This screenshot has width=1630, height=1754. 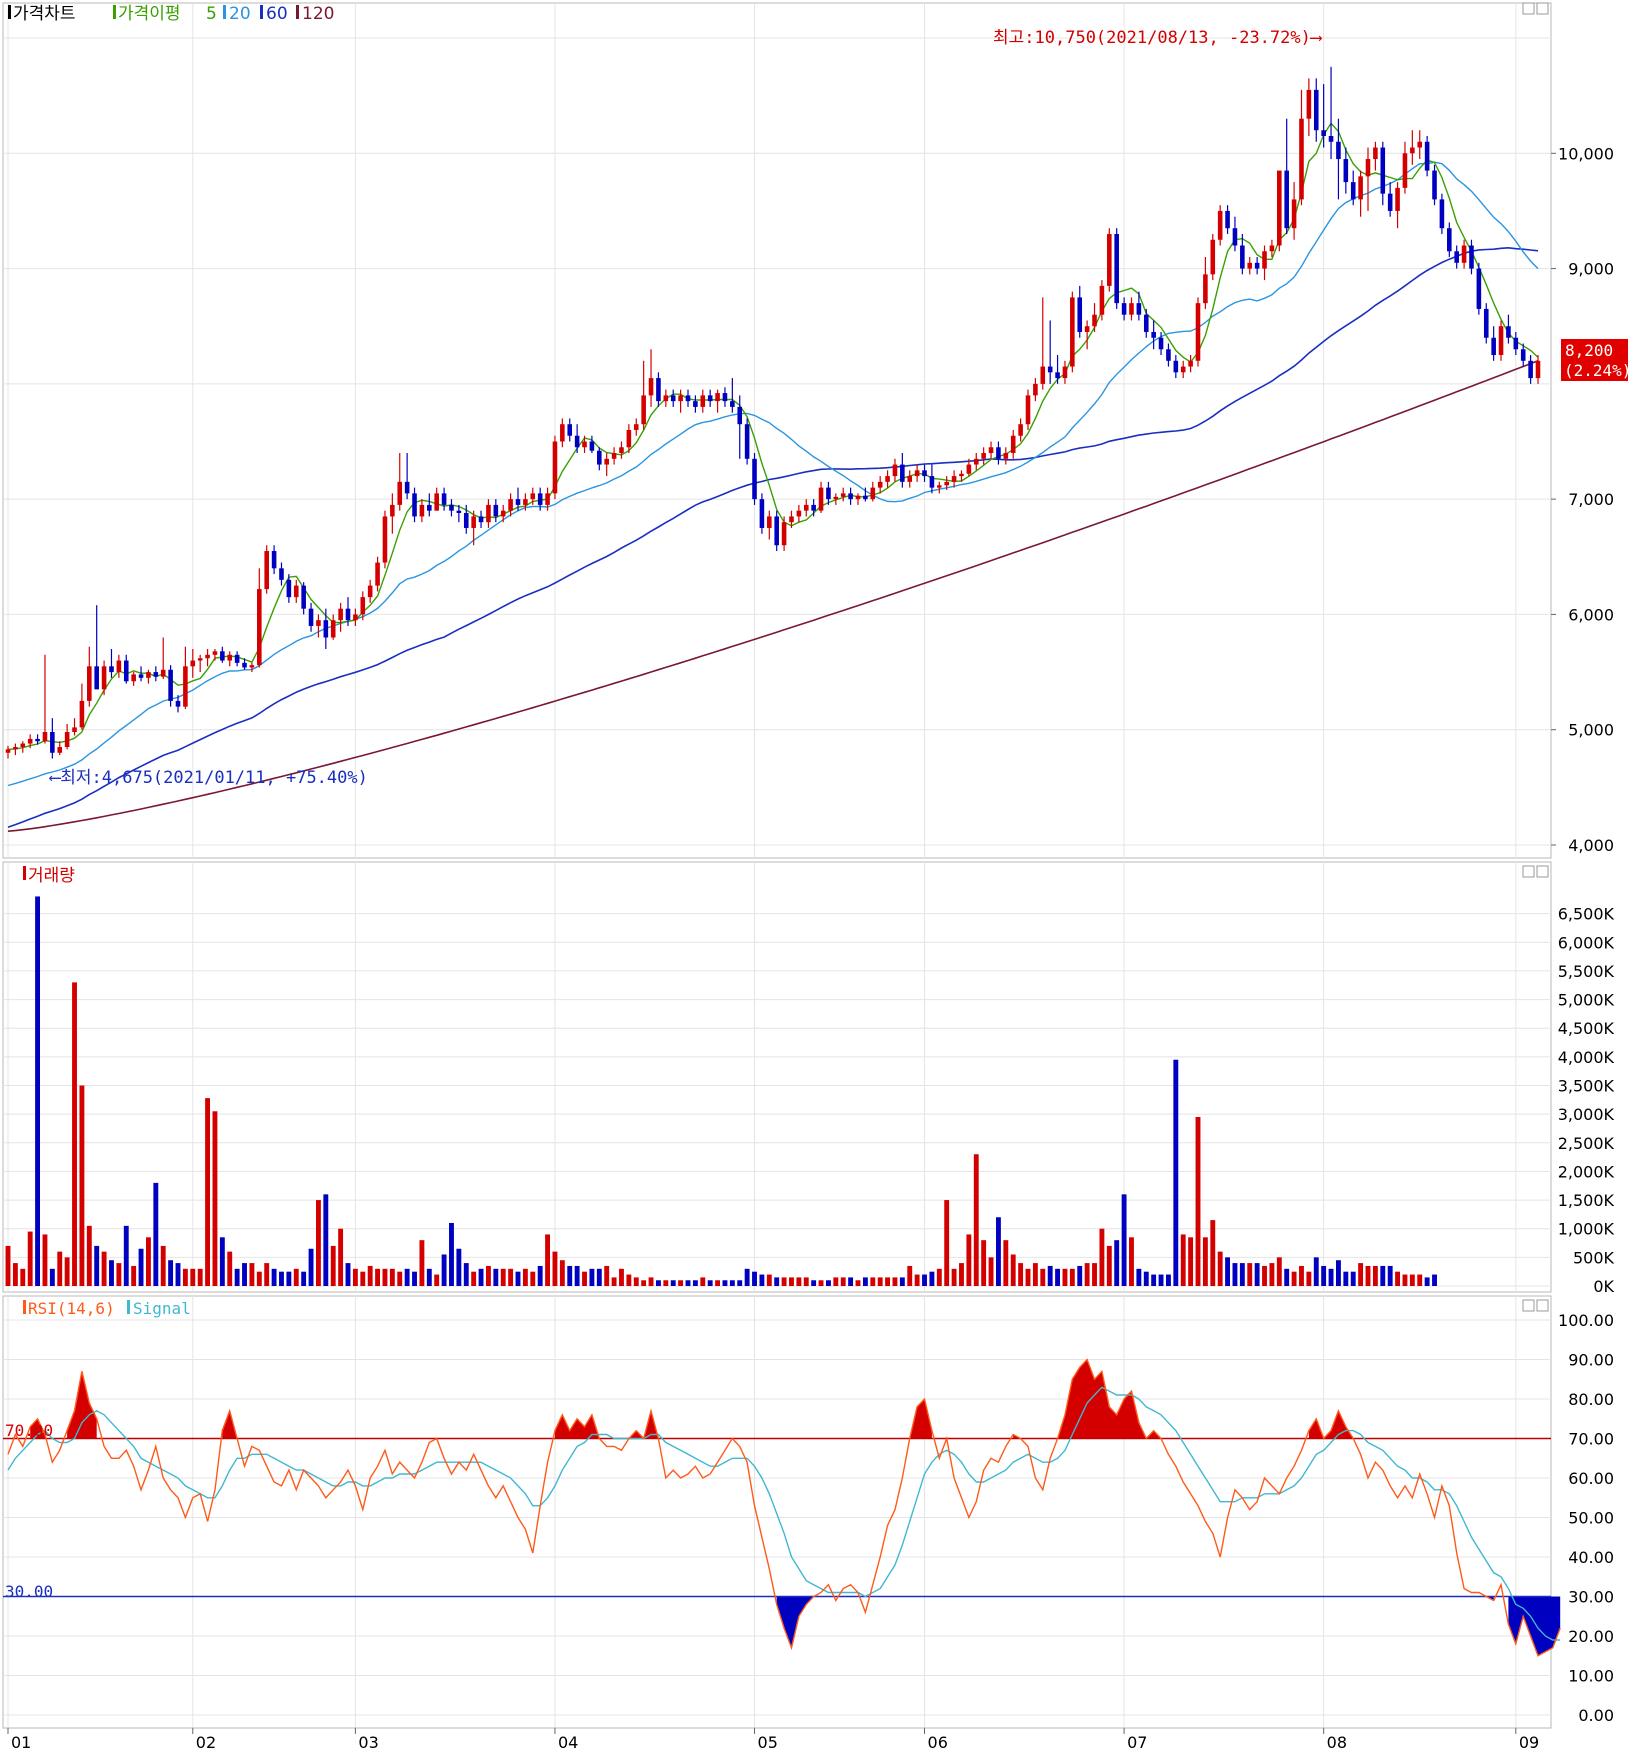 What do you see at coordinates (1137, 1742) in the screenshot?
I see `x-tick-label: 07` at bounding box center [1137, 1742].